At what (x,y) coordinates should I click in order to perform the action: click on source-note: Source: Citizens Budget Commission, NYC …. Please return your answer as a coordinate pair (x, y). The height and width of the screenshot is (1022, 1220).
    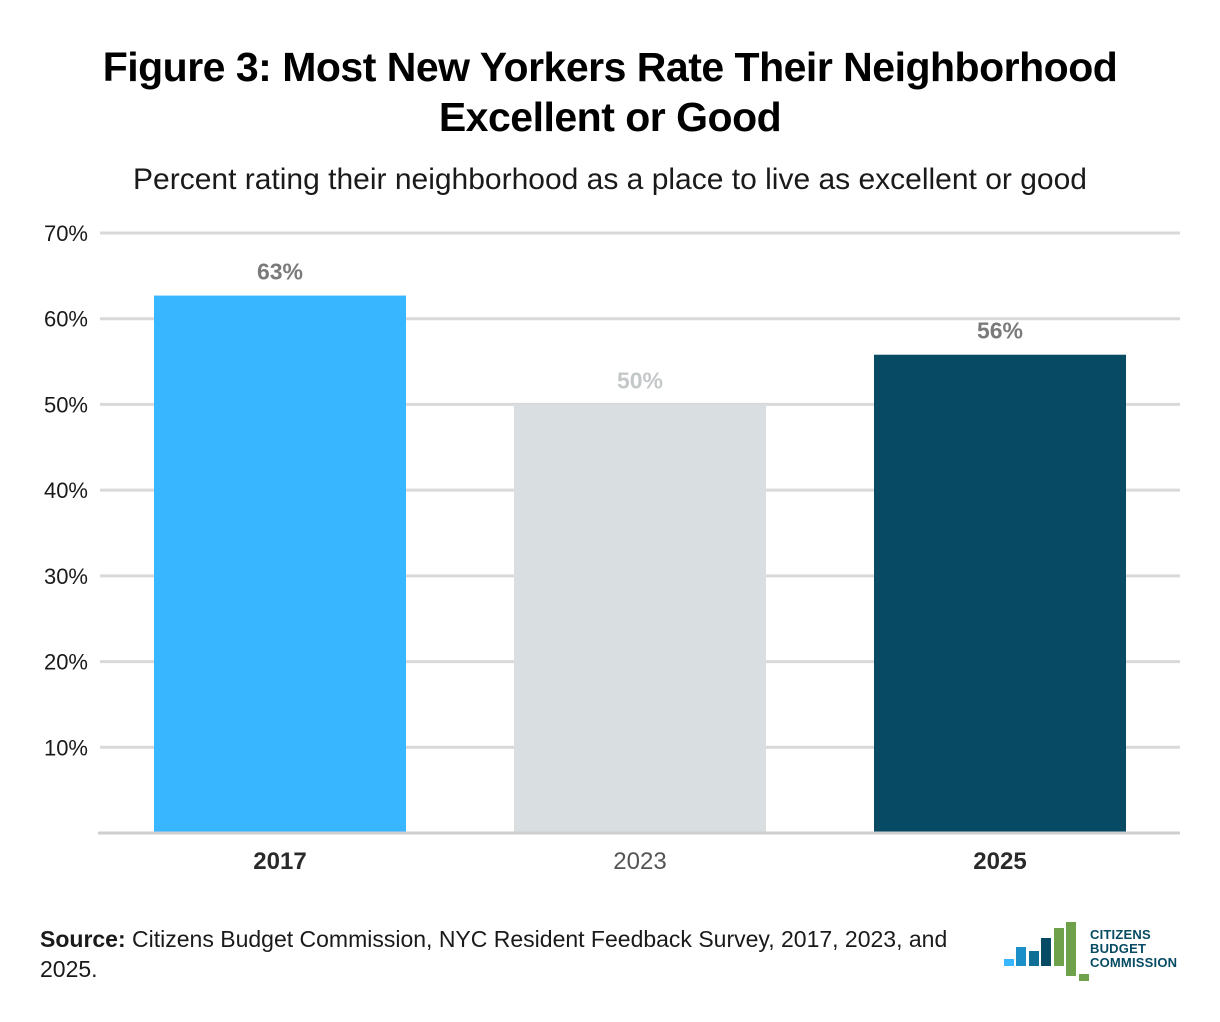
    Looking at the image, I should click on (510, 954).